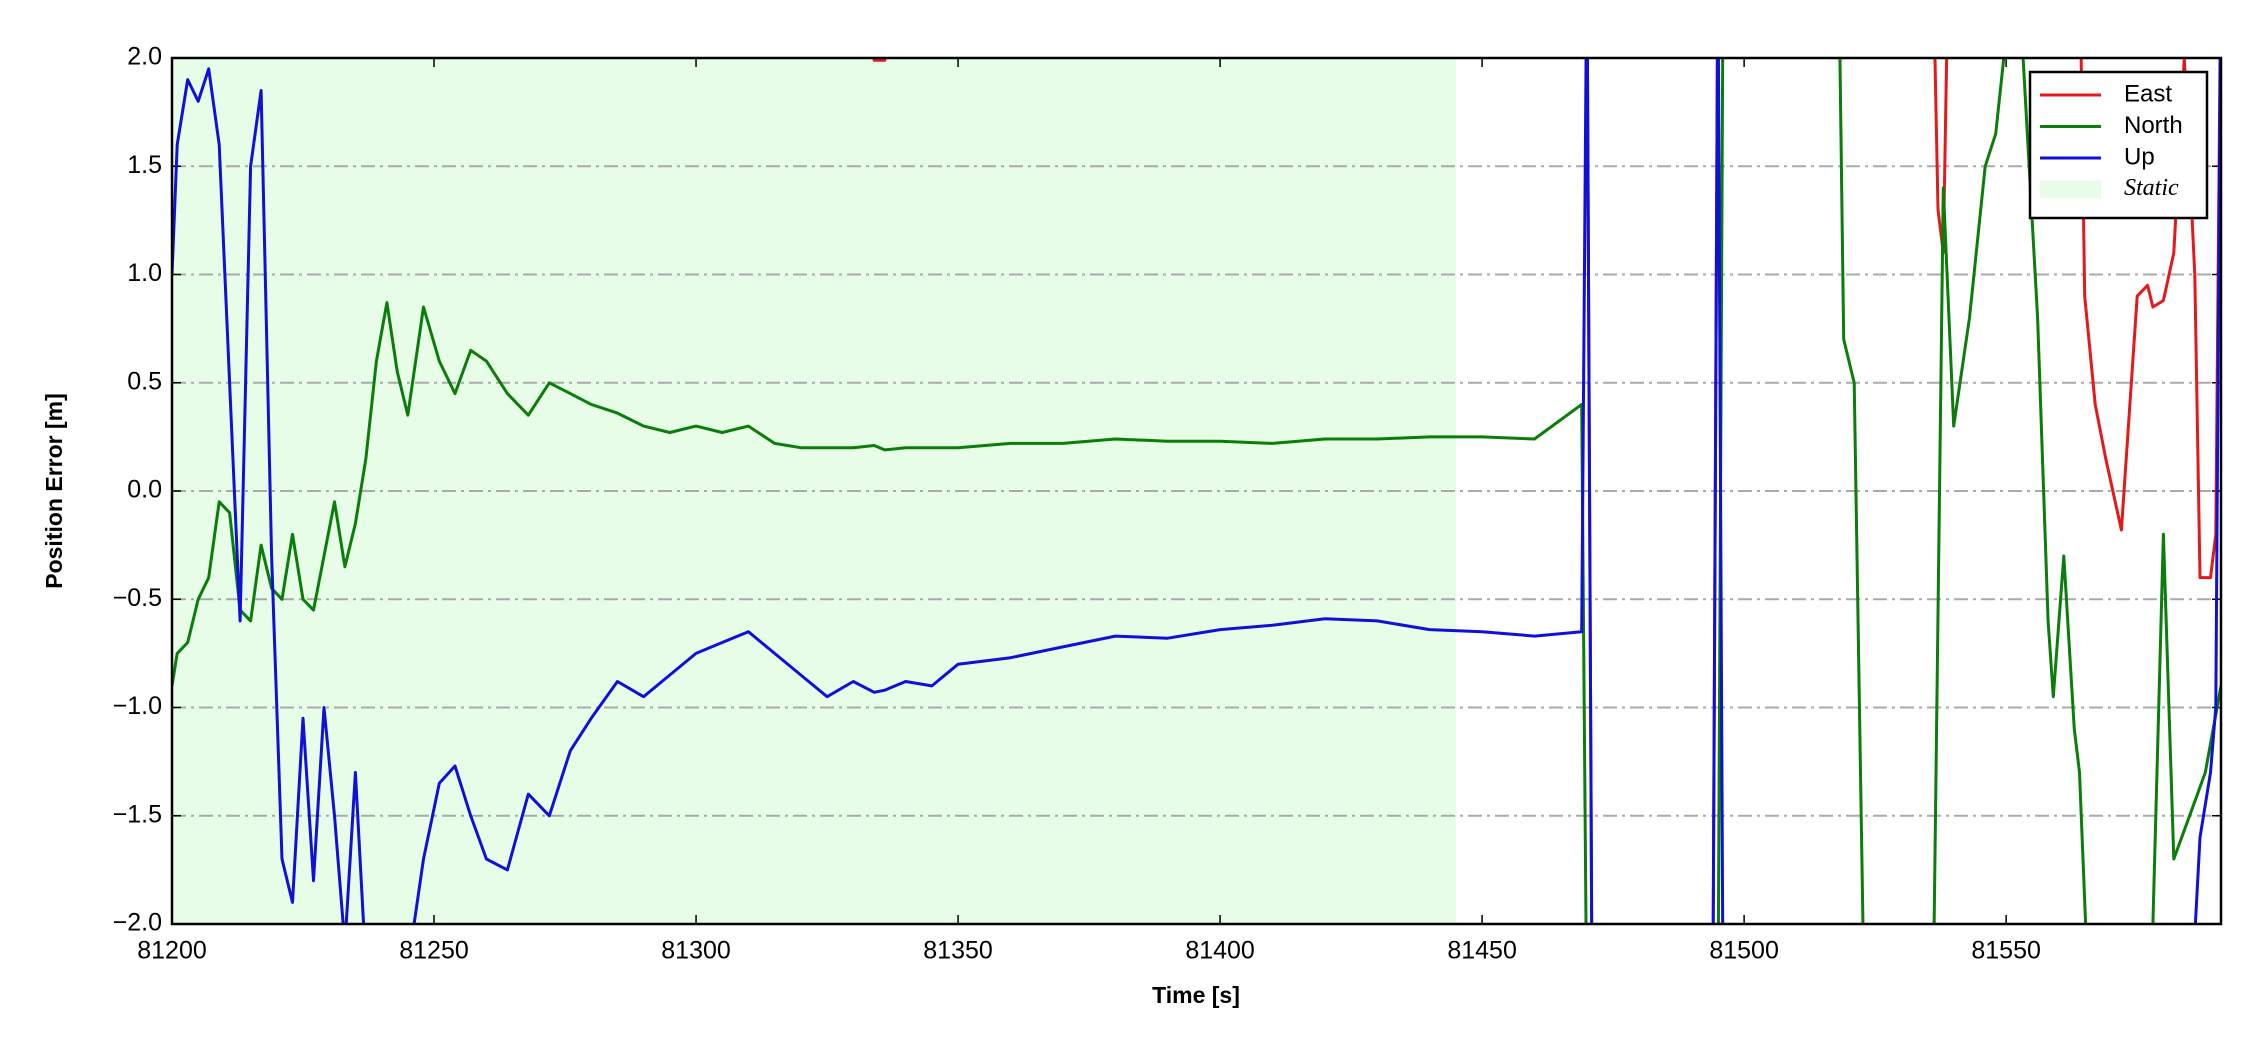  Describe the element at coordinates (2153, 125) in the screenshot. I see `legend-label: North` at that location.